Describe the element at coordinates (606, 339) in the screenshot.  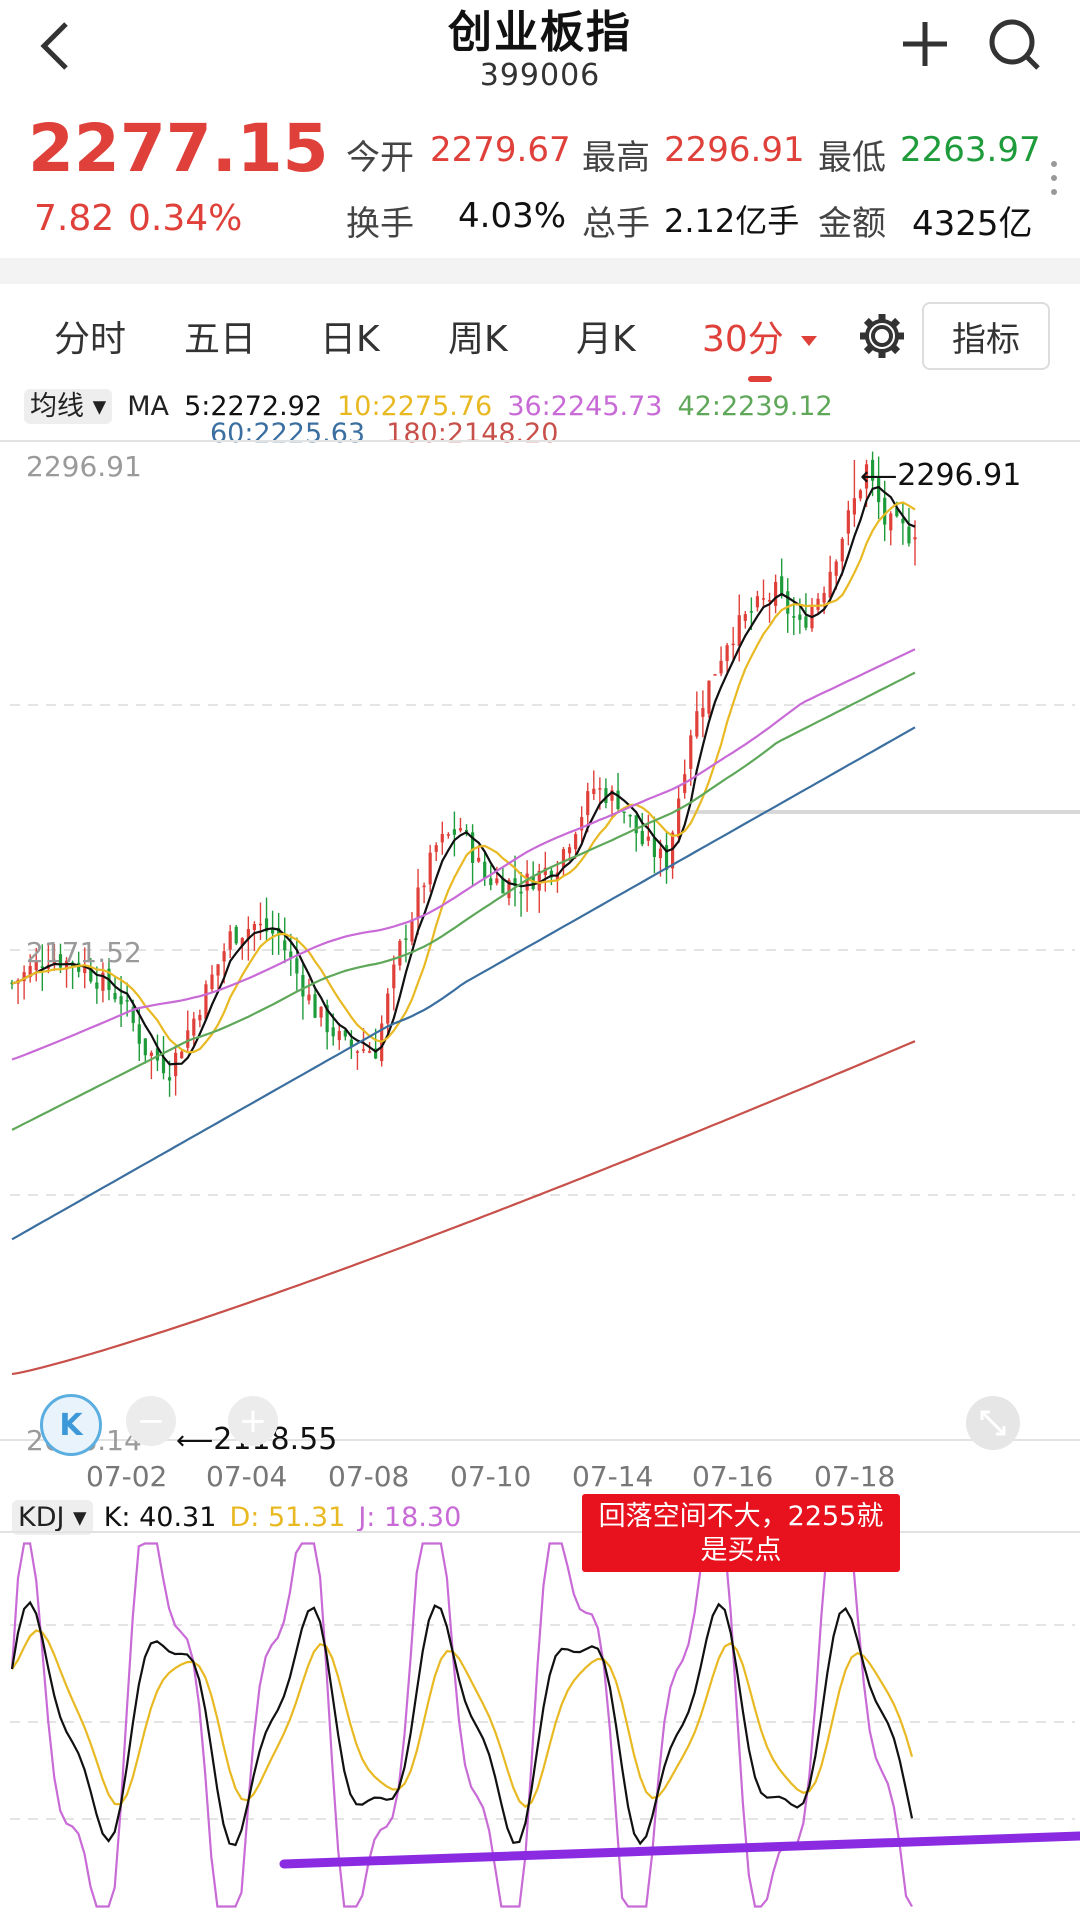
I see `tab-monthly-k: 月K` at that location.